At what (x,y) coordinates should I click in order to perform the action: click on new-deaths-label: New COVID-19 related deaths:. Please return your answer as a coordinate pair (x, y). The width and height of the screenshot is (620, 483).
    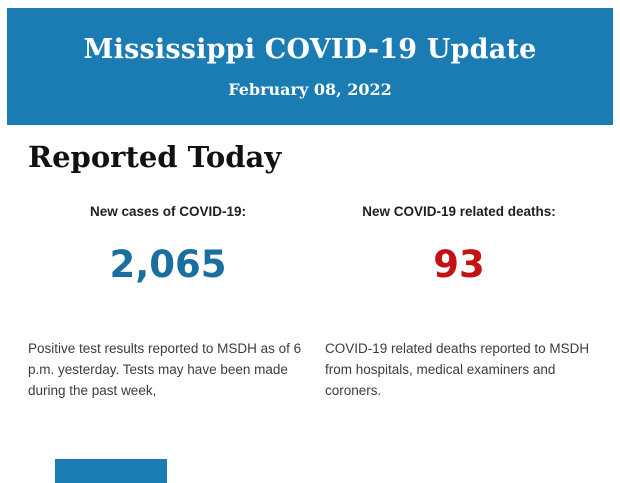
    Looking at the image, I should click on (459, 211).